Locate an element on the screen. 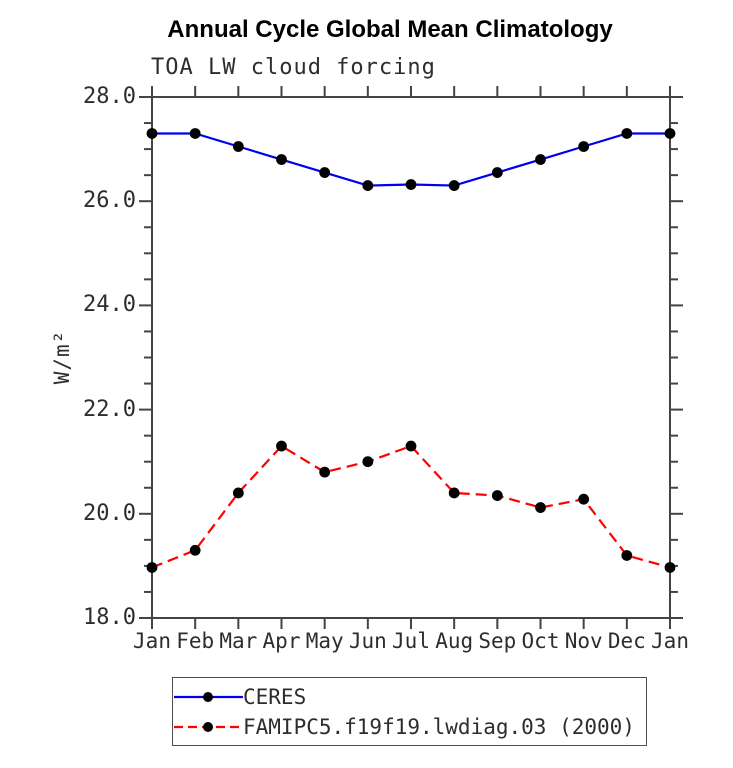 This screenshot has height=768, width=733. series-ceres is located at coordinates (411, 159).